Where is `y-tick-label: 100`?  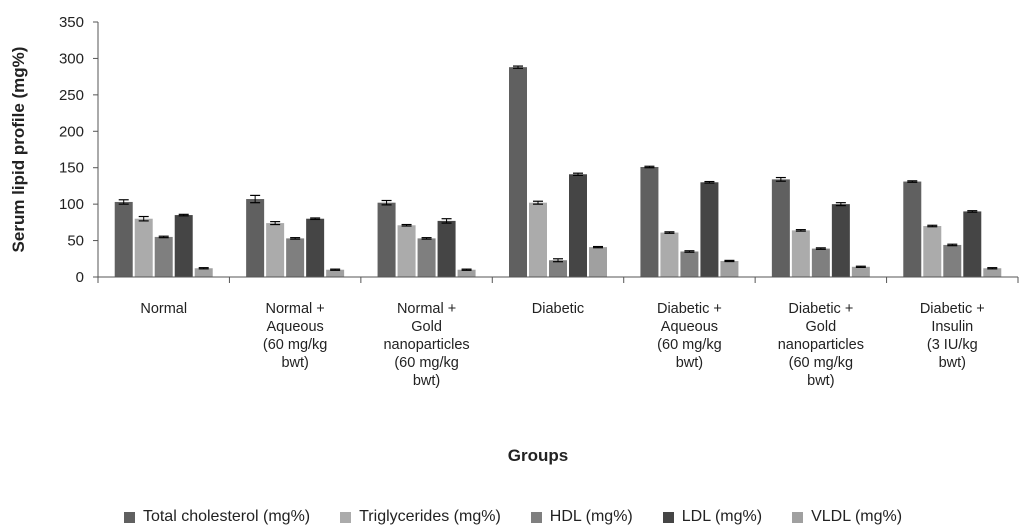 y-tick-label: 100 is located at coordinates (71, 204).